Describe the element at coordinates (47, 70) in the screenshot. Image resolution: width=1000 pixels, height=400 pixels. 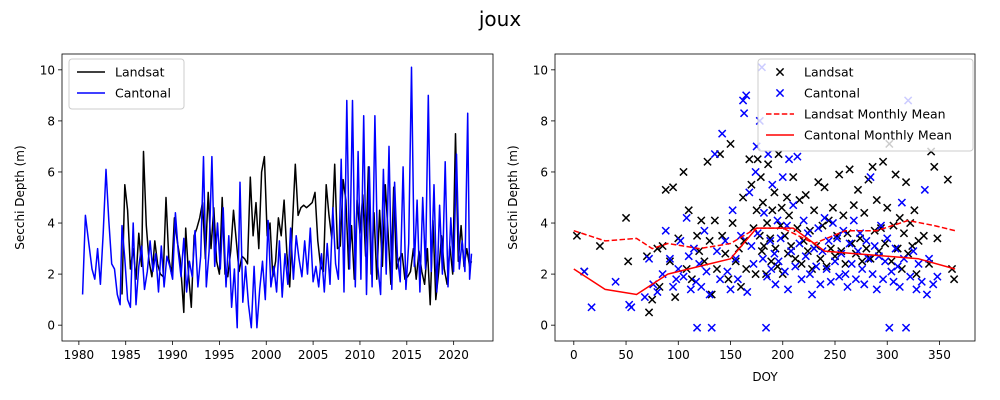
I see `y-tick-label: 10` at that location.